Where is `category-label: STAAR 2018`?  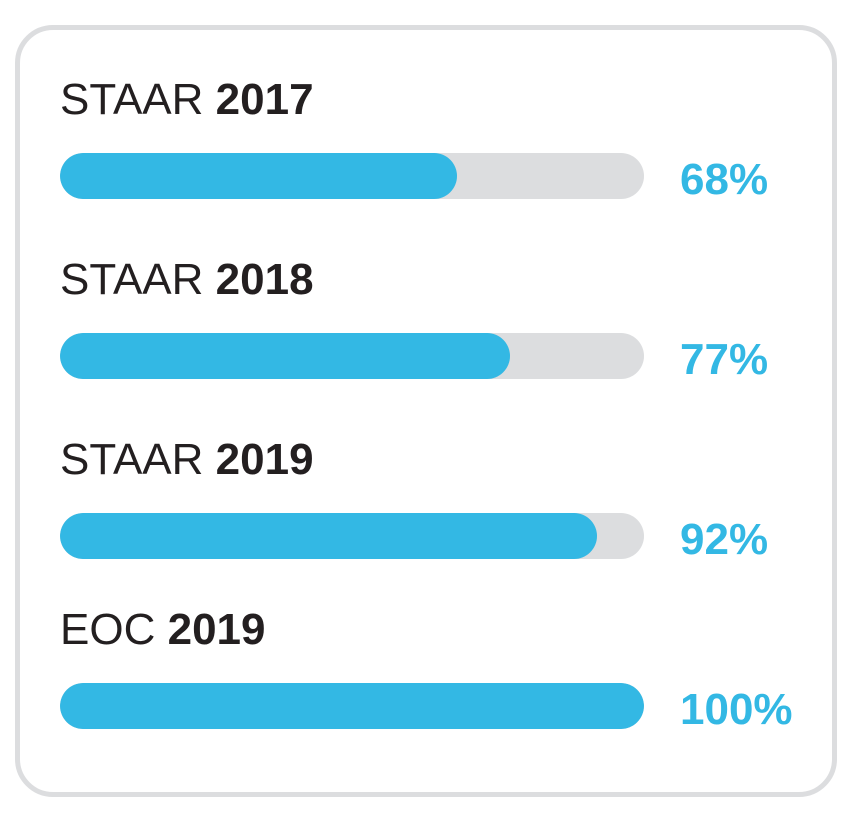 category-label: STAAR 2018 is located at coordinates (187, 280).